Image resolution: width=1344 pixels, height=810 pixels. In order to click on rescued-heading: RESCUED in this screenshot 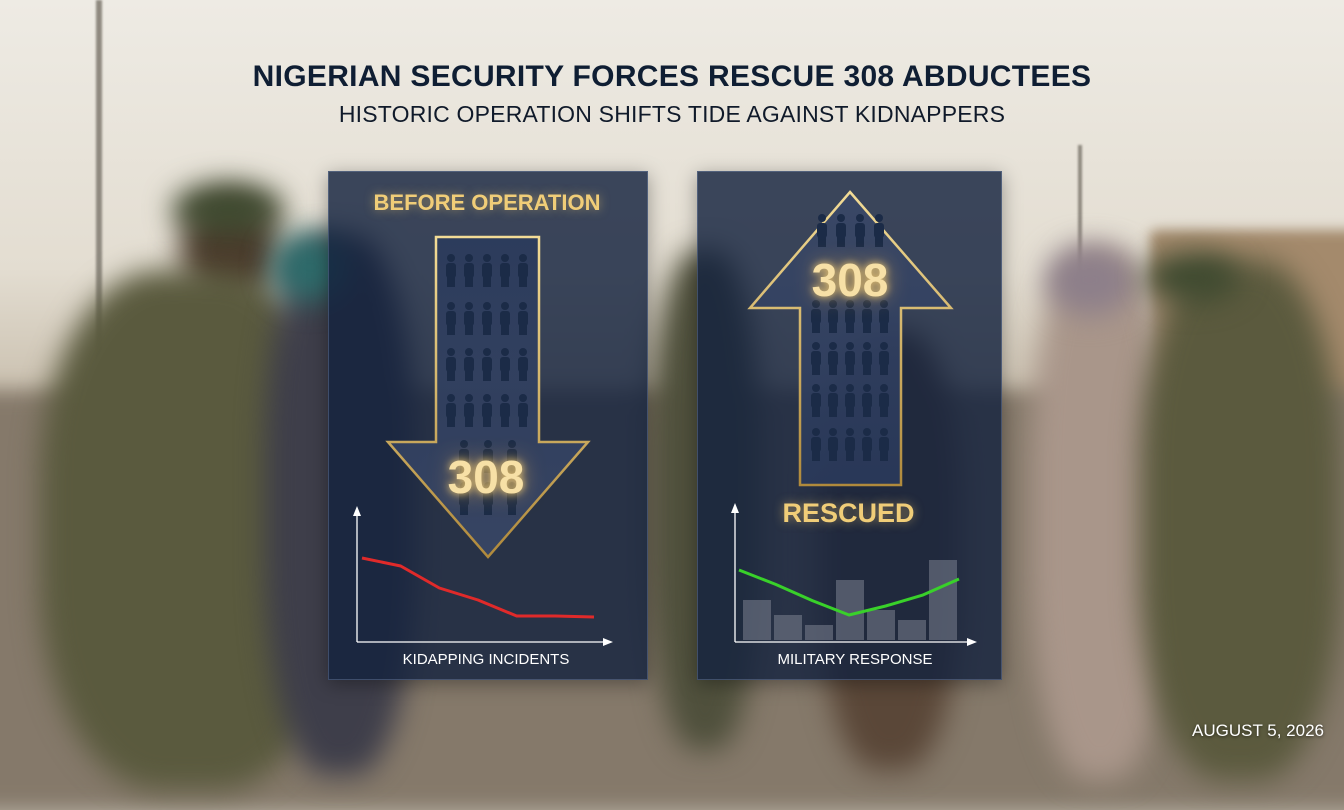, I will do `click(848, 513)`.